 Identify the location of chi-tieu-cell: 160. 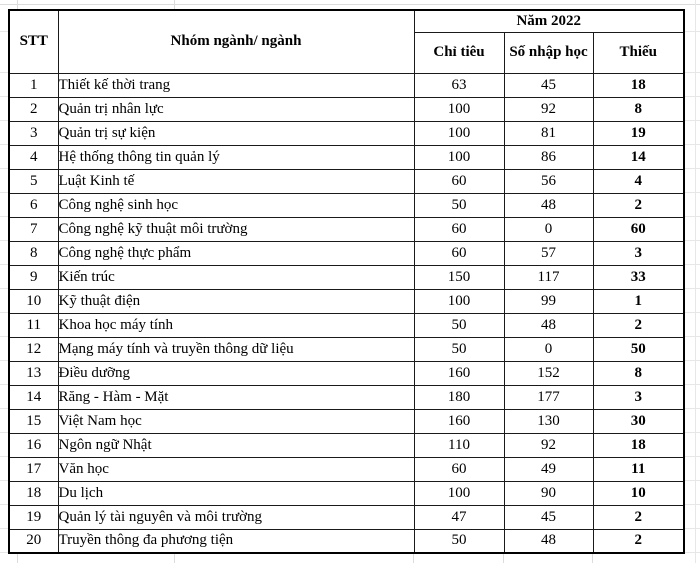
(459, 421).